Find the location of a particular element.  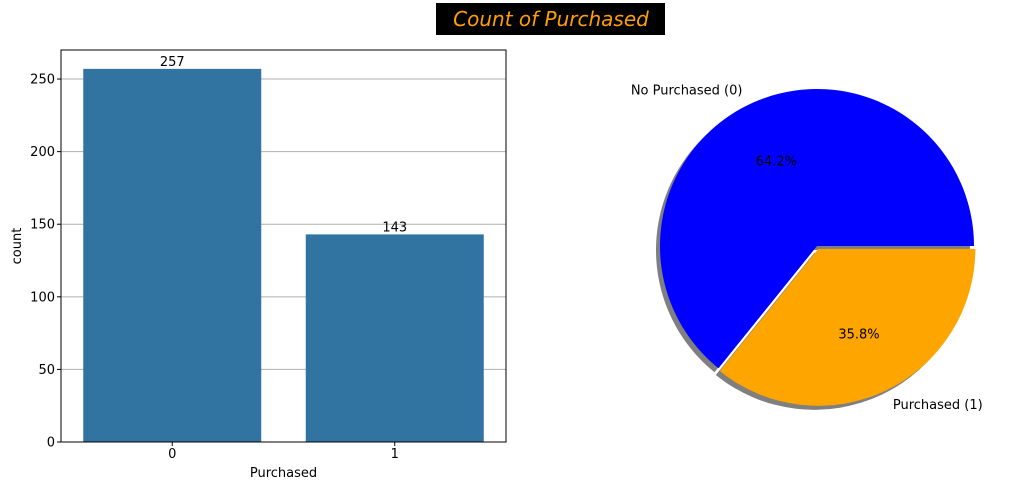

pie-percent-label: 64.2% is located at coordinates (776, 162).